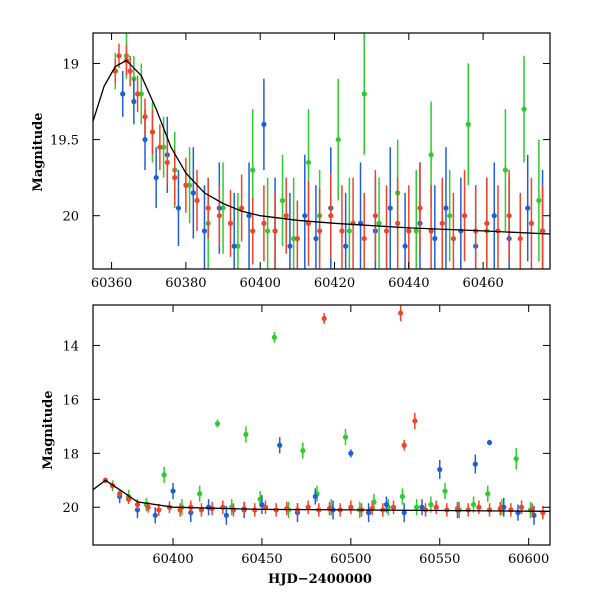  What do you see at coordinates (70, 400) in the screenshot?
I see `bottom-y-tick-label: 16` at bounding box center [70, 400].